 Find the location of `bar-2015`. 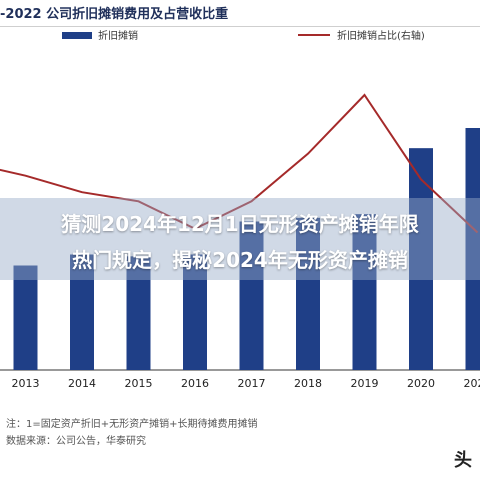

bar-2015 is located at coordinates (138, 313).